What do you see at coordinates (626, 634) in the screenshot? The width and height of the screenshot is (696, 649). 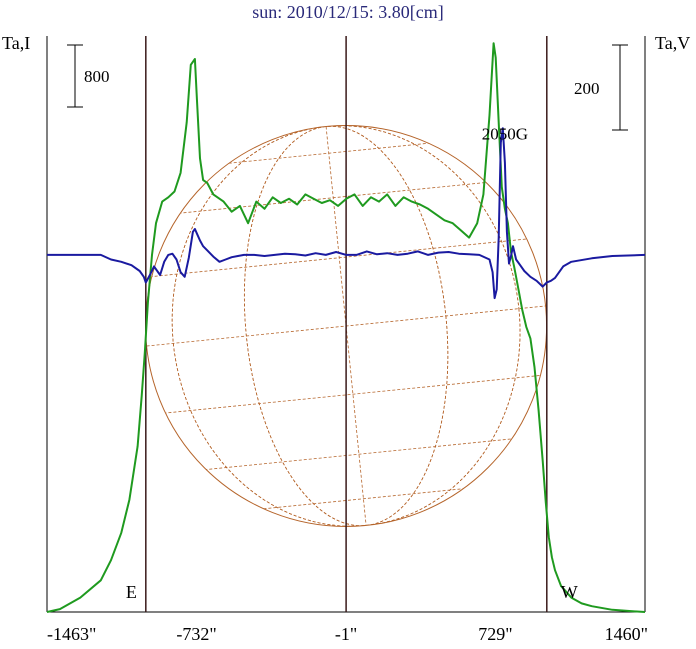 I see `x-tick-label: 1460"` at bounding box center [626, 634].